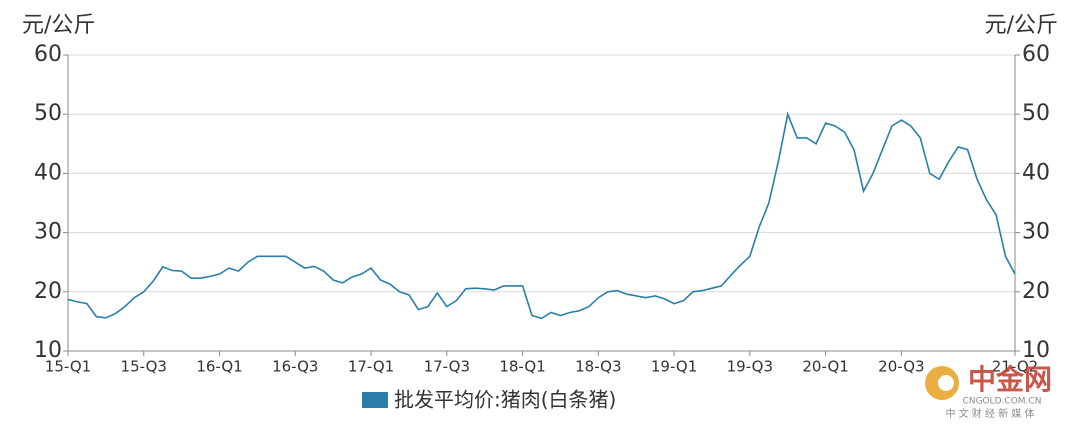 The height and width of the screenshot is (433, 1080). Describe the element at coordinates (48, 350) in the screenshot. I see `y-tick-label: 10` at that location.